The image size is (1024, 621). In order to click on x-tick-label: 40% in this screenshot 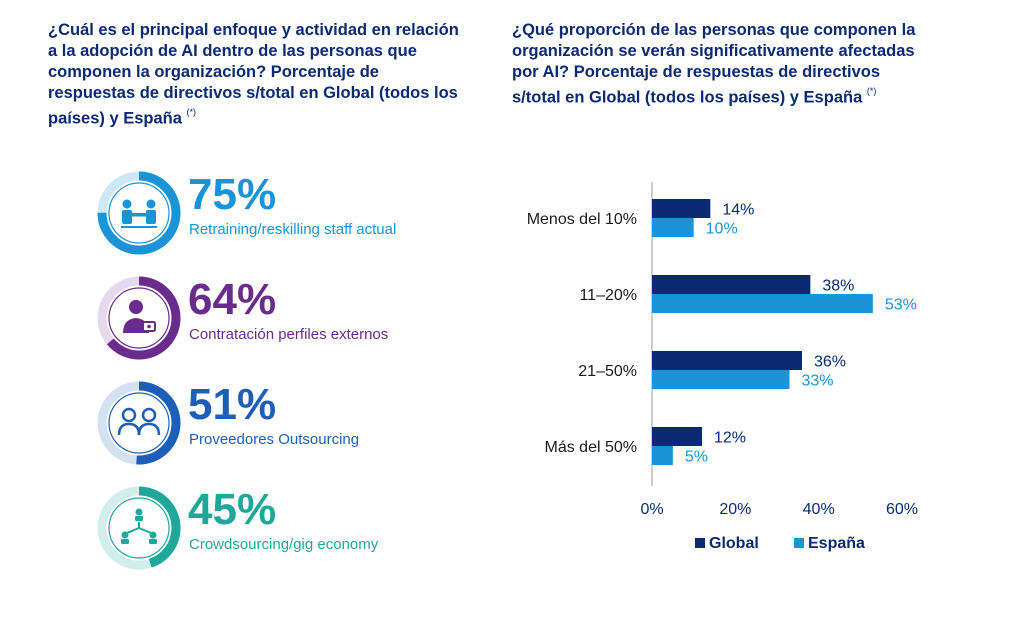, I will do `click(819, 509)`.